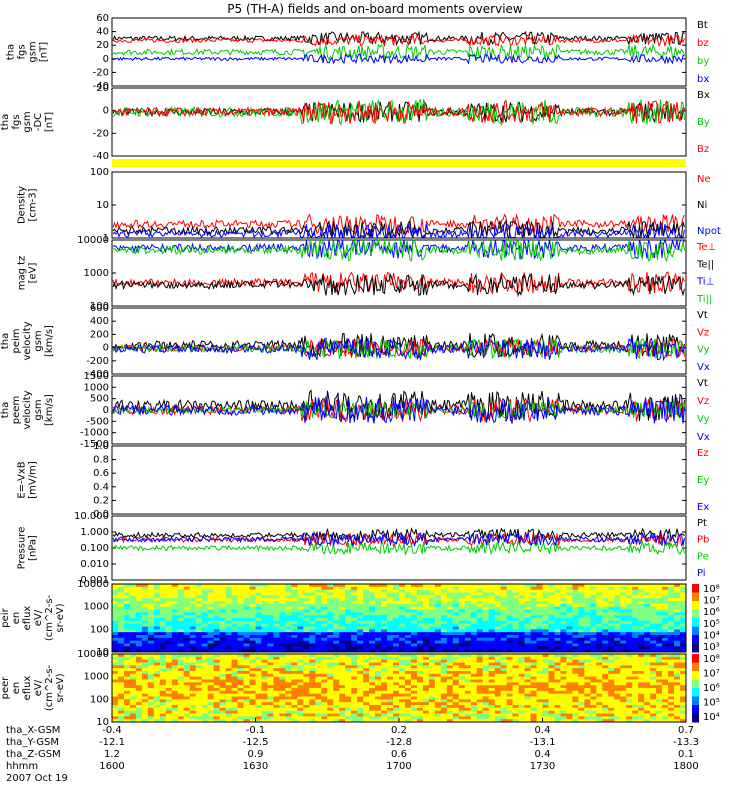  I want to click on ytick-label: -1500, so click(94, 444).